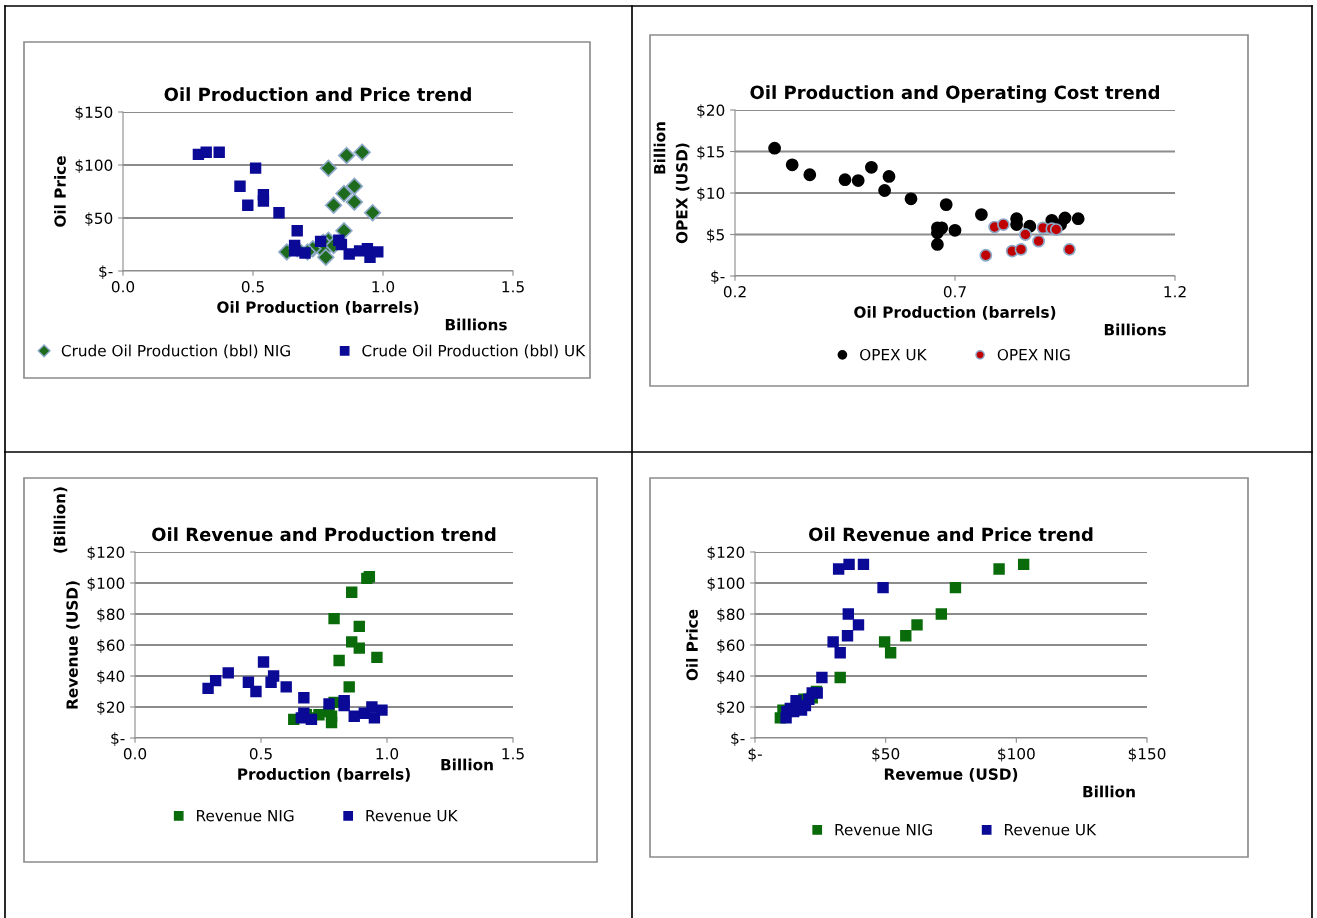 The image size is (1317, 918). I want to click on x-tick-label: 1.2, so click(1175, 291).